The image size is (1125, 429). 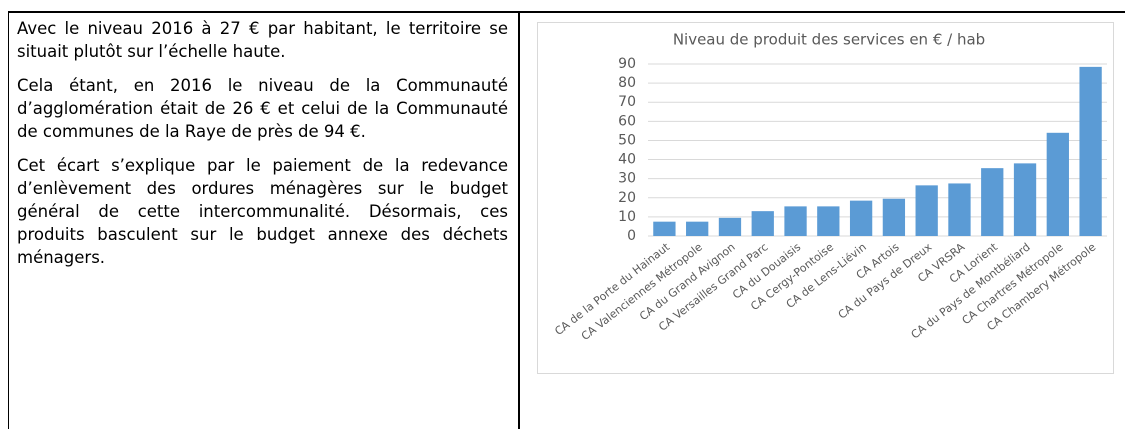 What do you see at coordinates (627, 64) in the screenshot?
I see `y-tick-label: 90` at bounding box center [627, 64].